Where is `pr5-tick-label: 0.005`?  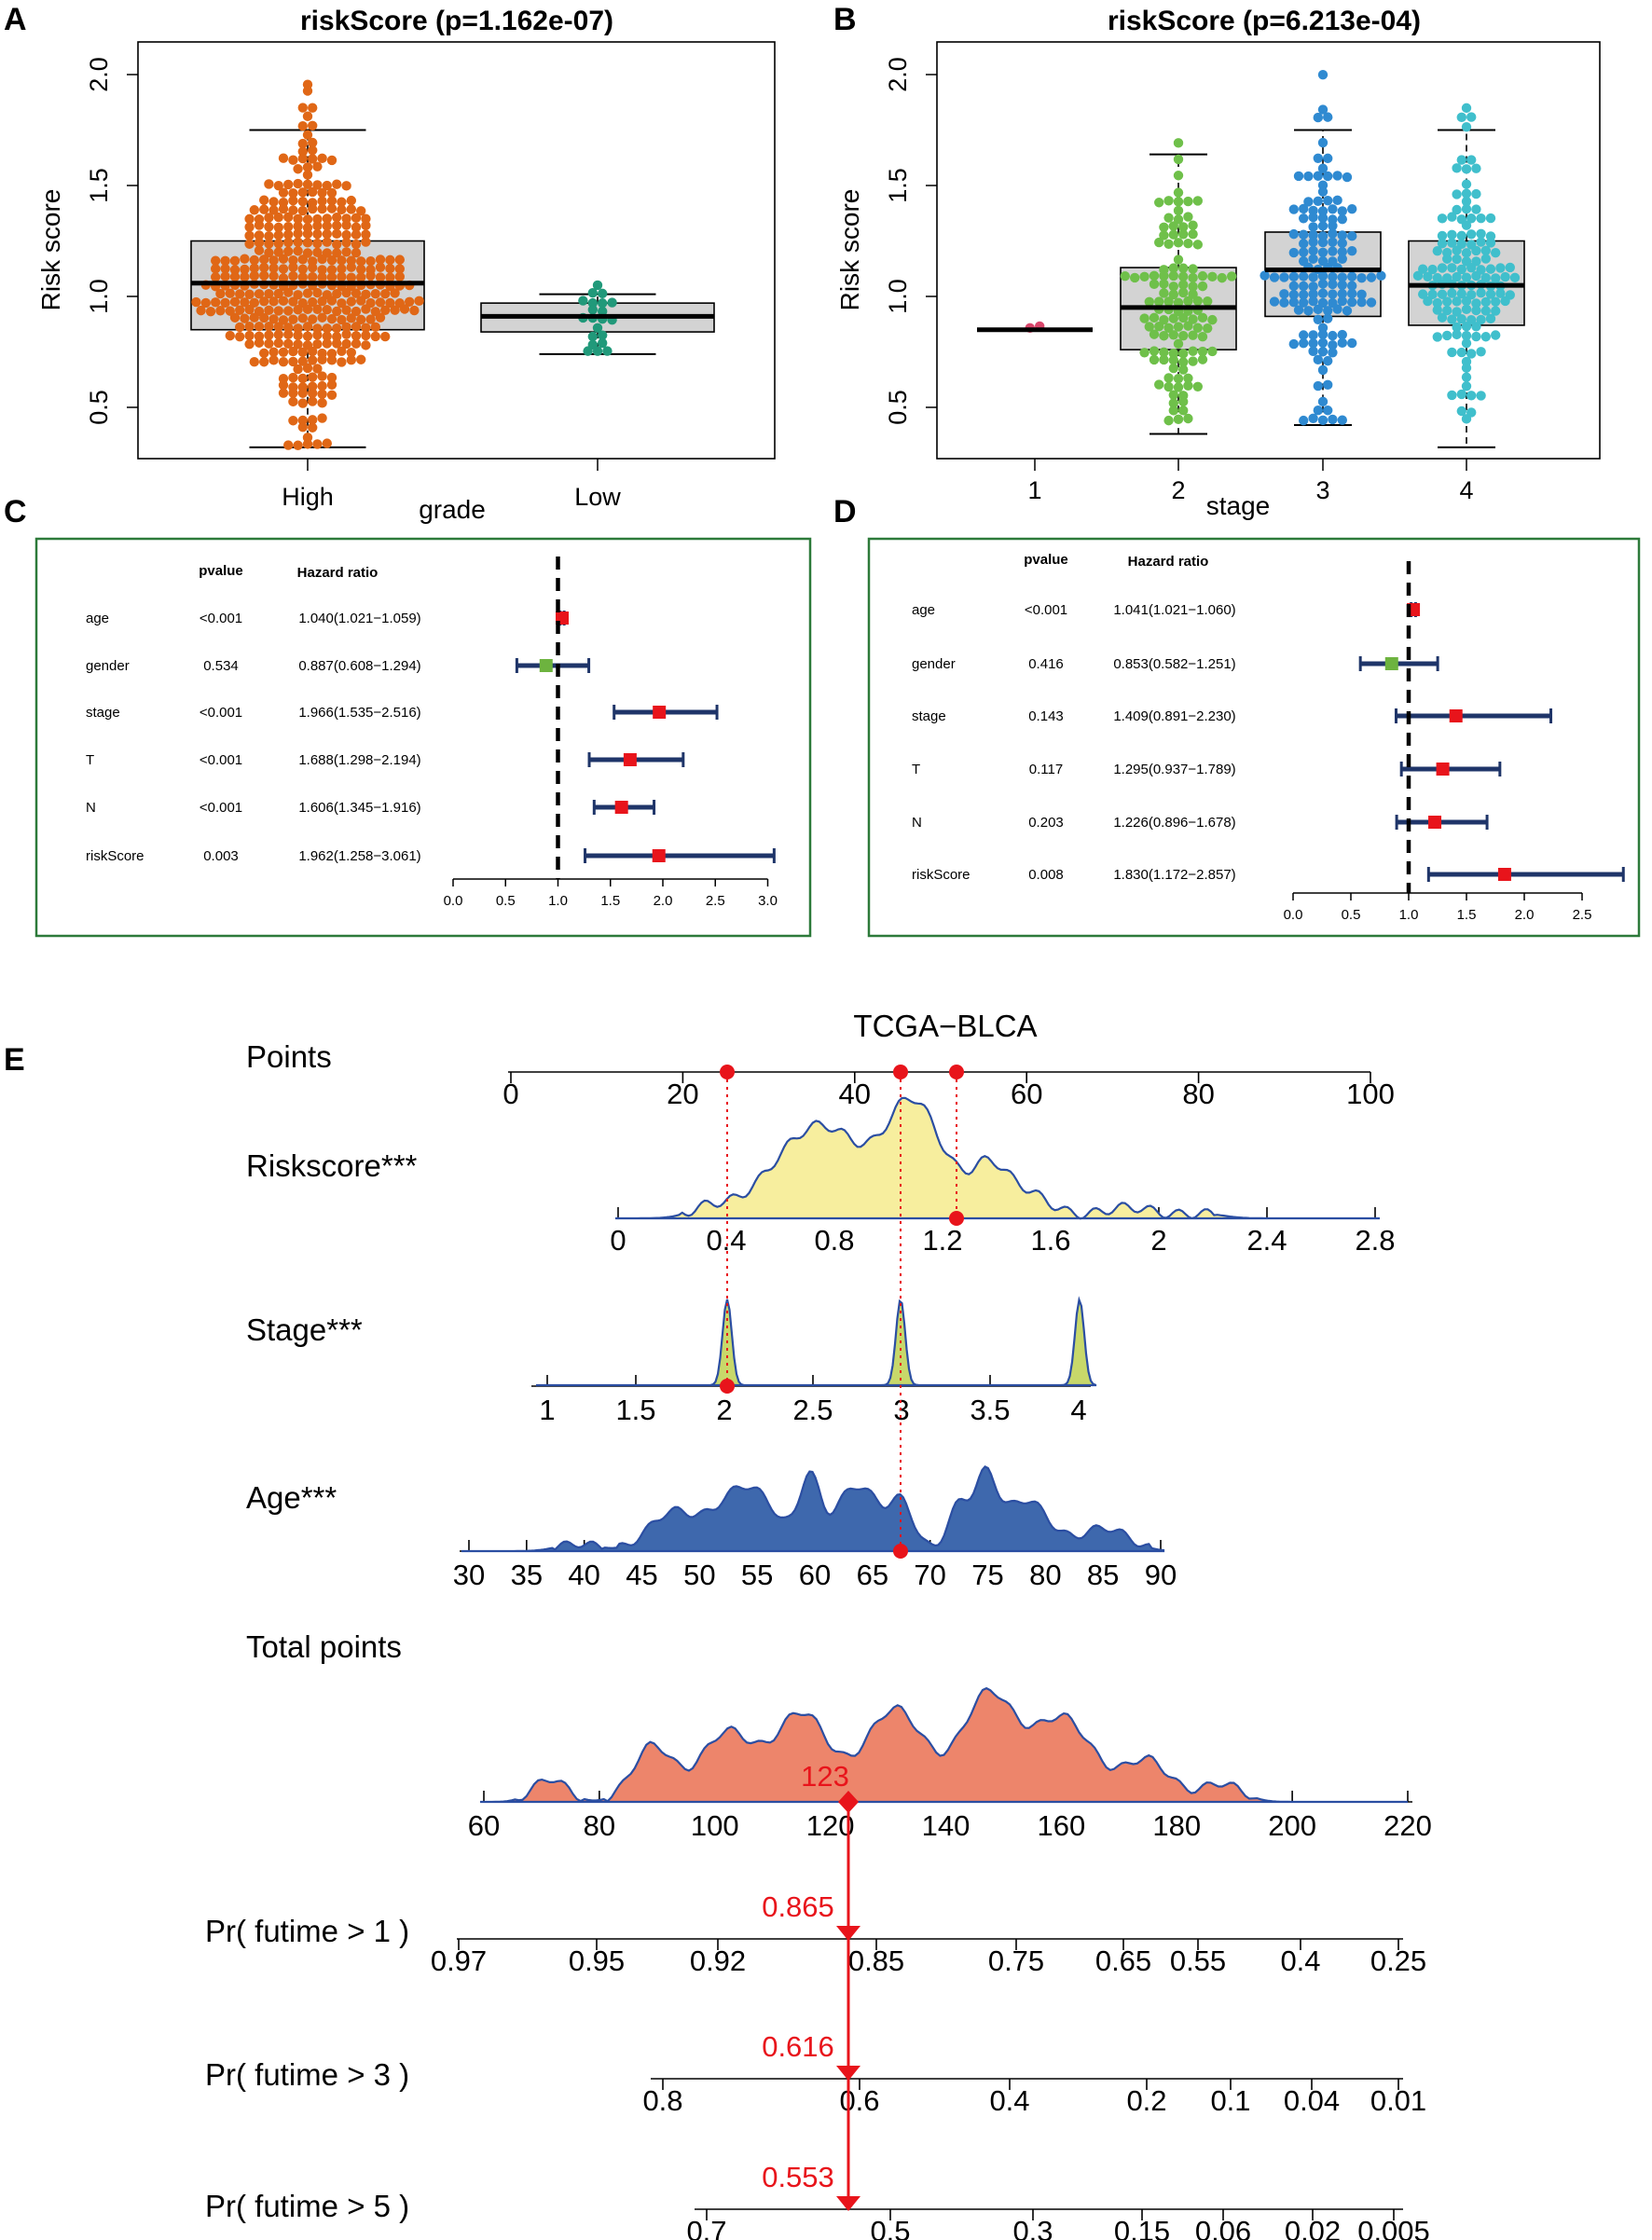 pr5-tick-label: 0.005 is located at coordinates (1394, 2227).